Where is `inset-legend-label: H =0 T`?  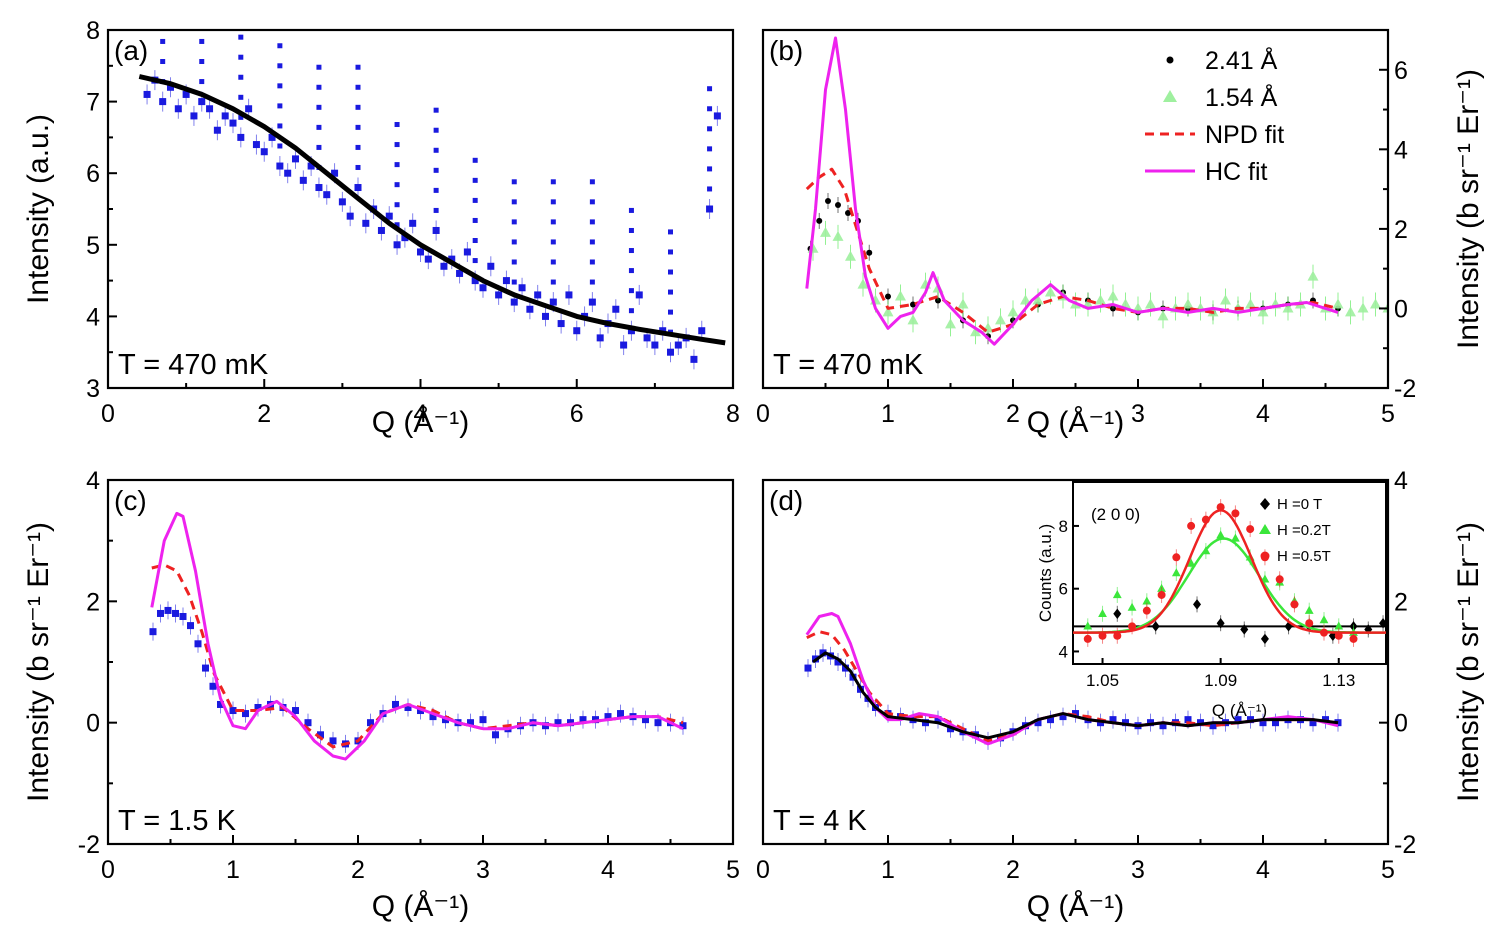
inset-legend-label: H =0 T is located at coordinates (1299, 504).